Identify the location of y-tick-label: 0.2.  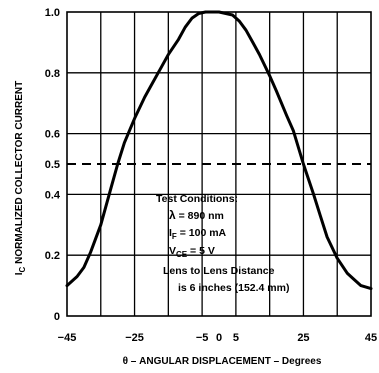
(52, 256).